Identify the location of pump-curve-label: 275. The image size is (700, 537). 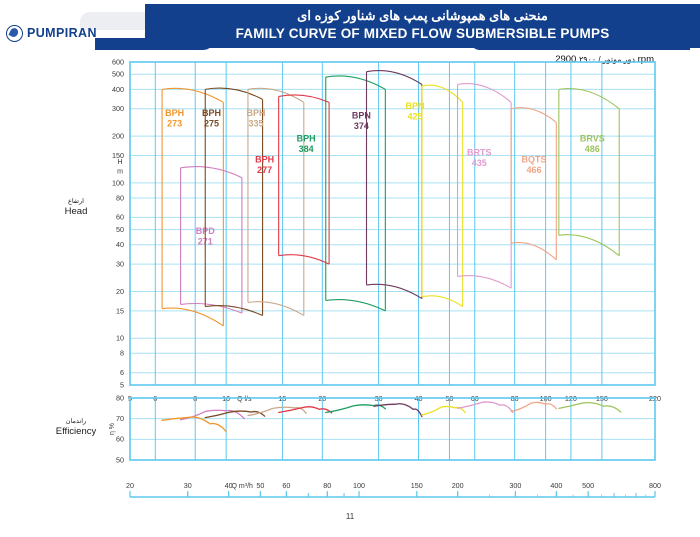
(211, 123).